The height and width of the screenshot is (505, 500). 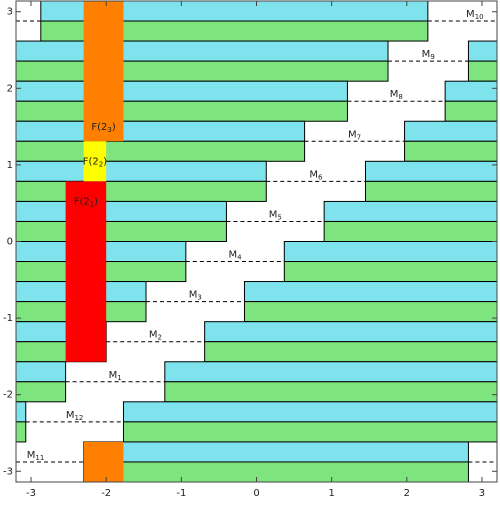 What do you see at coordinates (39, 458) in the screenshot?
I see `label-sub: 11` at bounding box center [39, 458].